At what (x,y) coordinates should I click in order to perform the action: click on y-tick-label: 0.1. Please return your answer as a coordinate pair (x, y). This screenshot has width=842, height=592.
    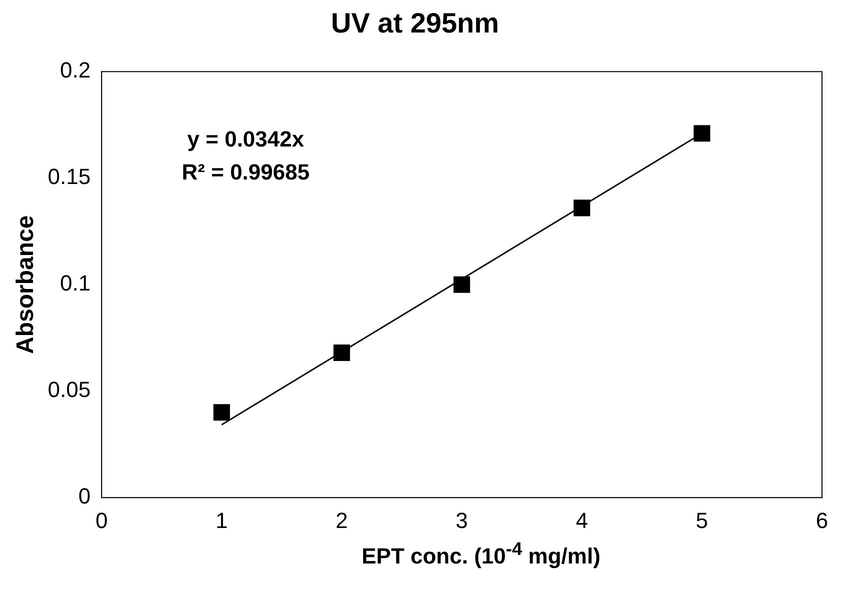
    Looking at the image, I should click on (75, 283).